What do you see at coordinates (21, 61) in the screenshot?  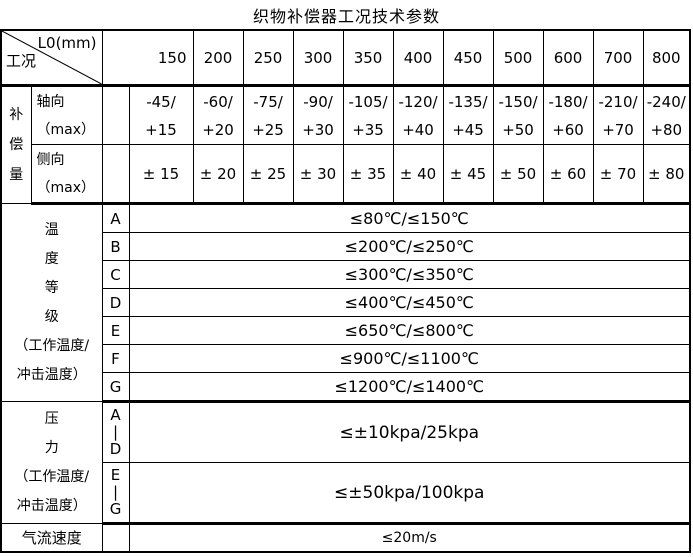 I see `gongkuang-label: 工况` at bounding box center [21, 61].